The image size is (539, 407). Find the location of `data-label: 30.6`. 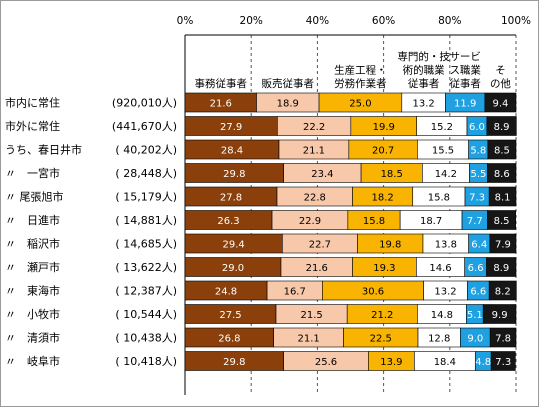

data-label: 30.6 is located at coordinates (373, 291).